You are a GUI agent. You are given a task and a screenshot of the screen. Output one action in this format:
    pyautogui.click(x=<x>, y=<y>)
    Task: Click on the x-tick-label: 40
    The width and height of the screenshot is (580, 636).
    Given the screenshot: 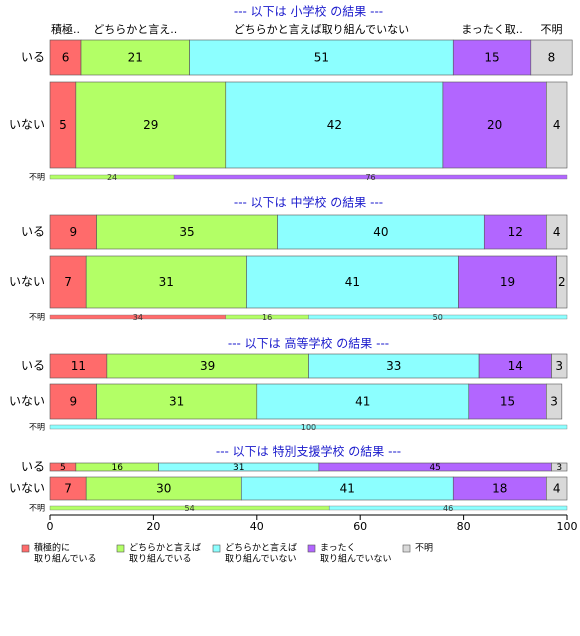 What is the action you would take?
    pyautogui.click(x=257, y=526)
    